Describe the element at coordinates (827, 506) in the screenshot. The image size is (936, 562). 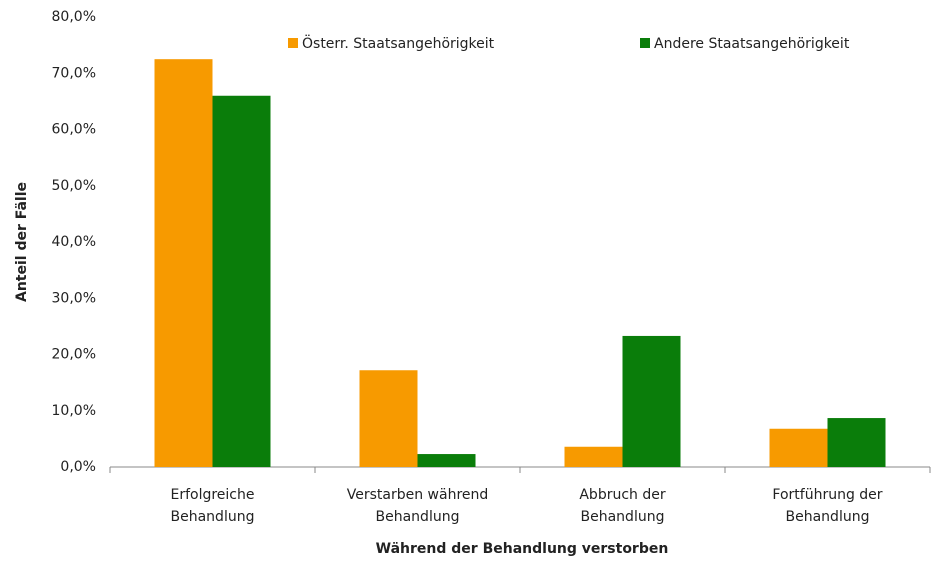
I see `x-tick-label: Fortführung der Behandlung` at that location.